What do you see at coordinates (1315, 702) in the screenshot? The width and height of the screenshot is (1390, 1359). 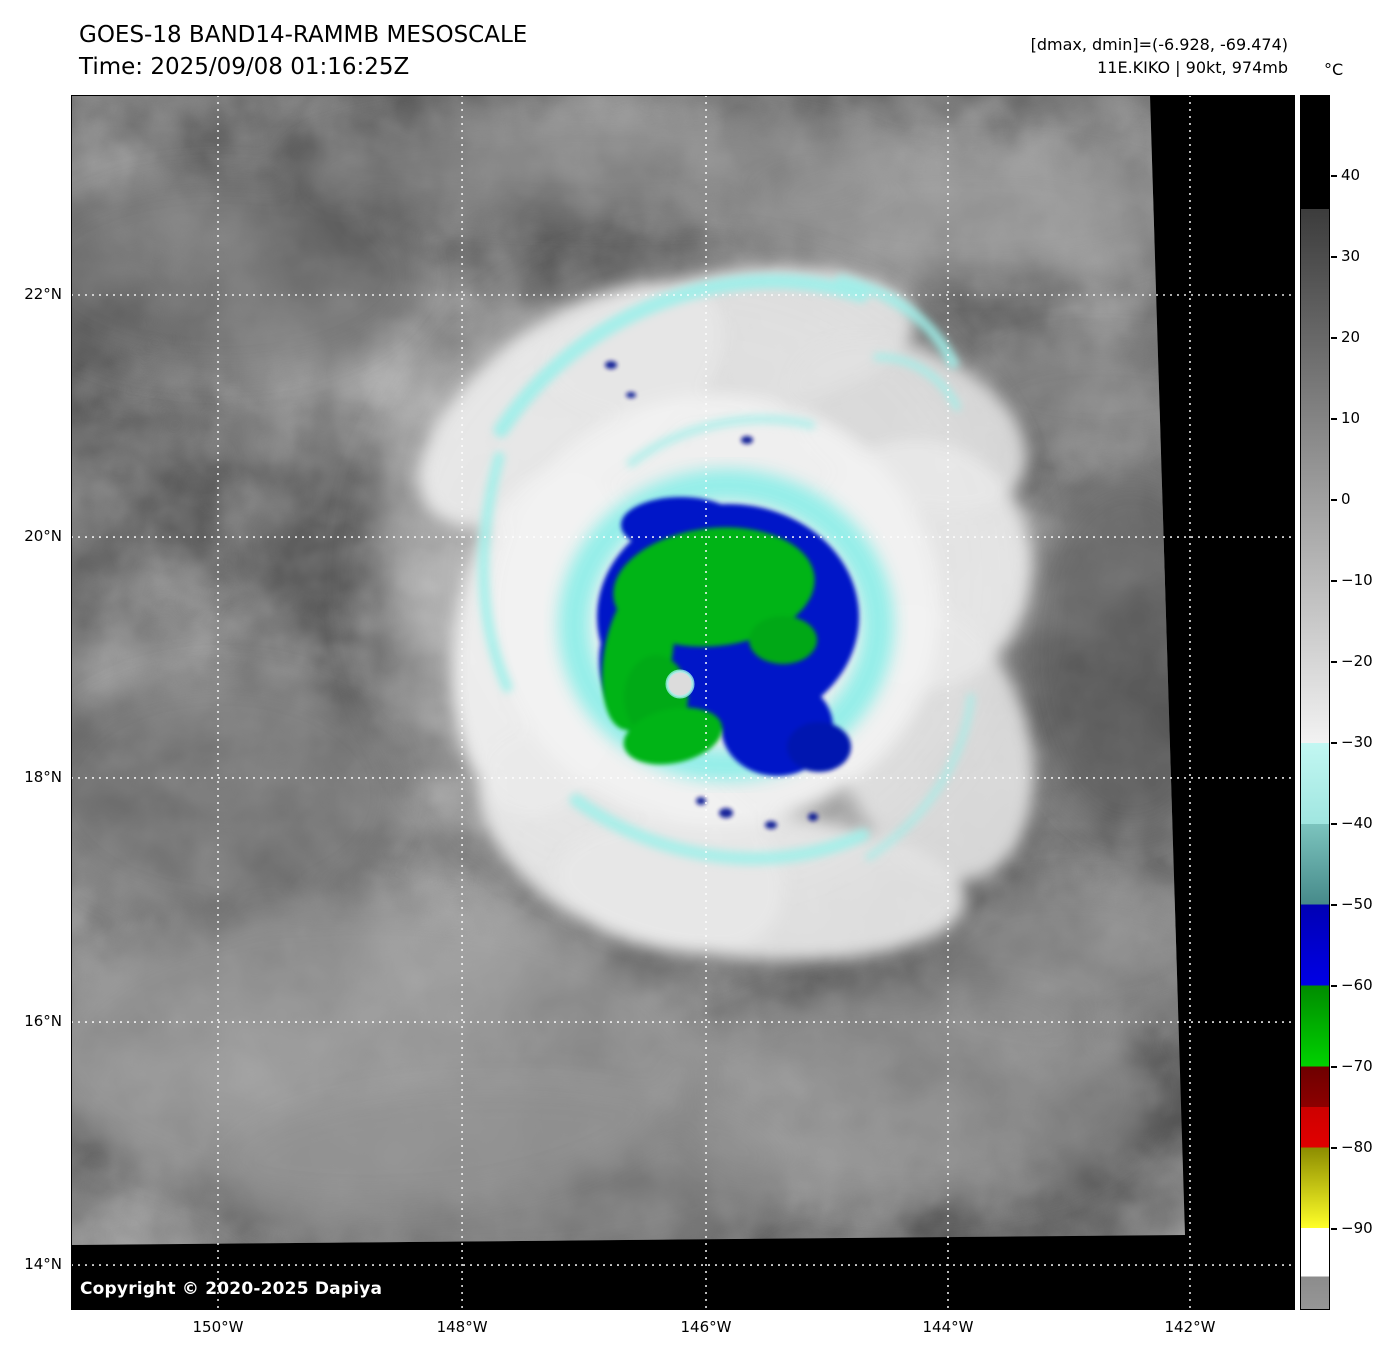 I see `colorbar` at bounding box center [1315, 702].